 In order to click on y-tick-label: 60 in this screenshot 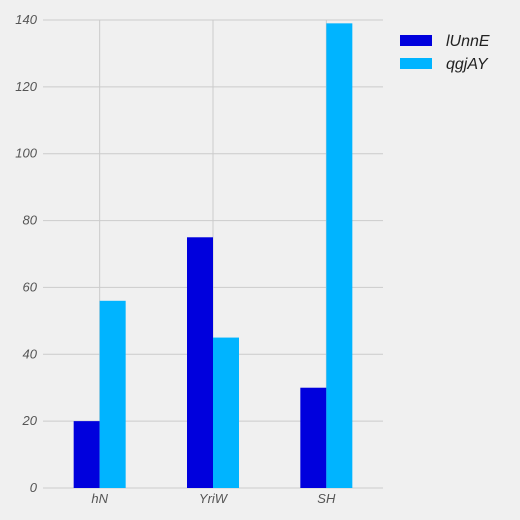, I will do `click(30, 286)`.